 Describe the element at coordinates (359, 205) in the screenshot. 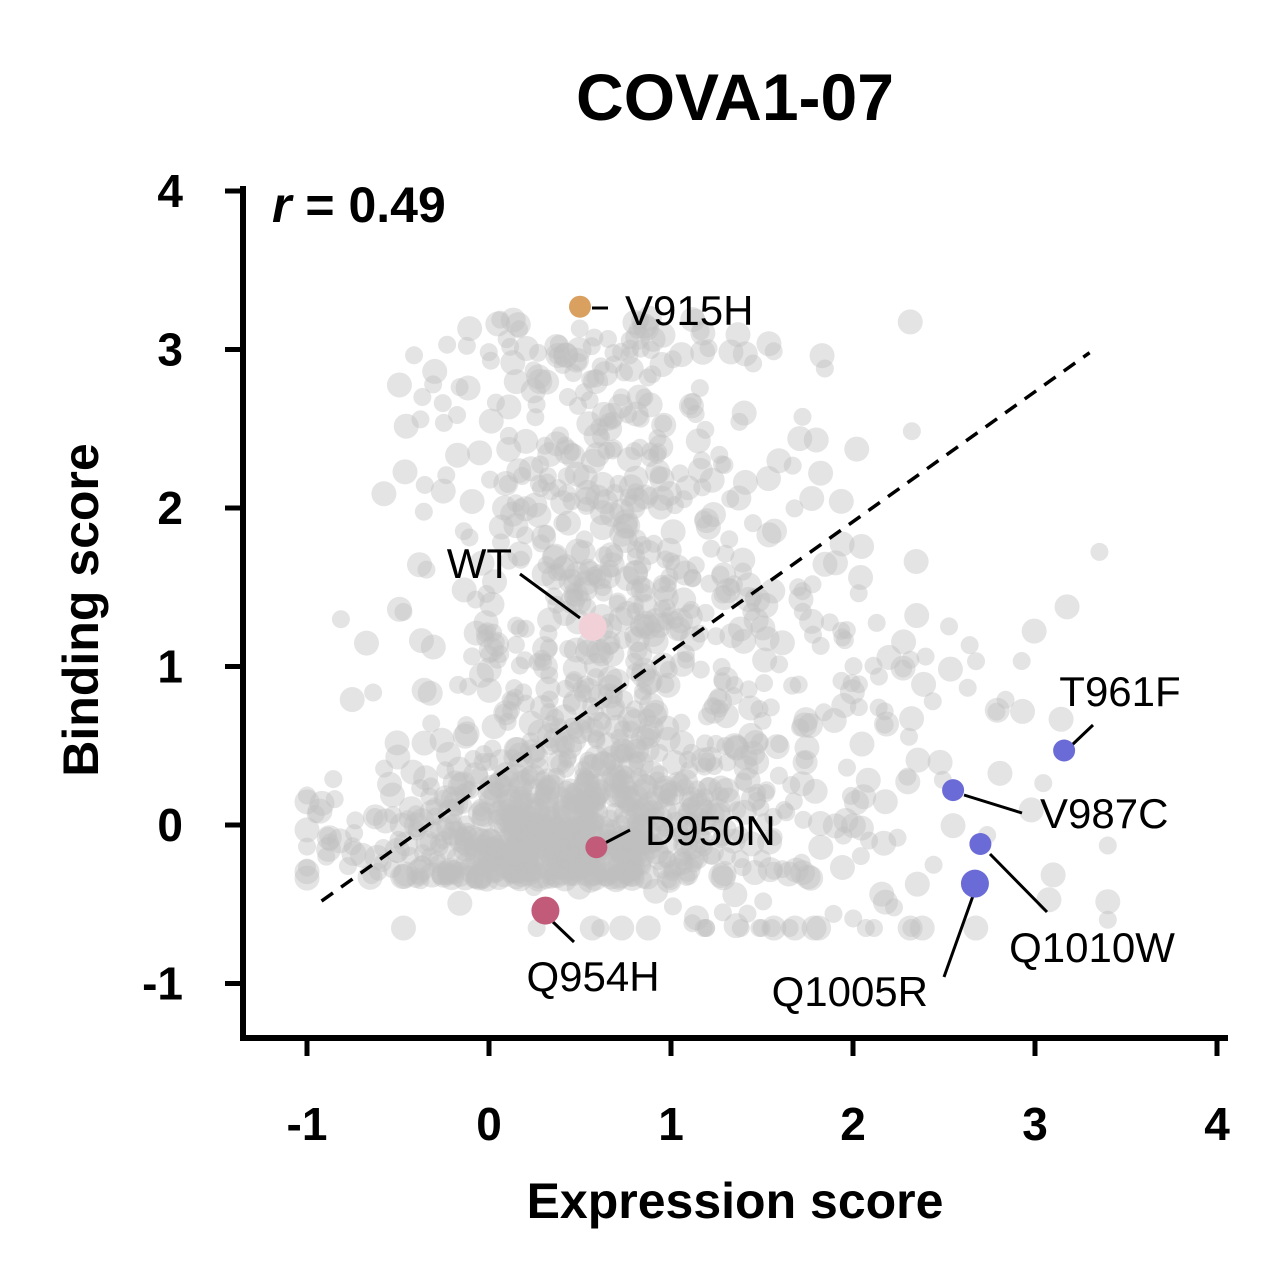

I see `correlation-label: r = 0.49` at that location.